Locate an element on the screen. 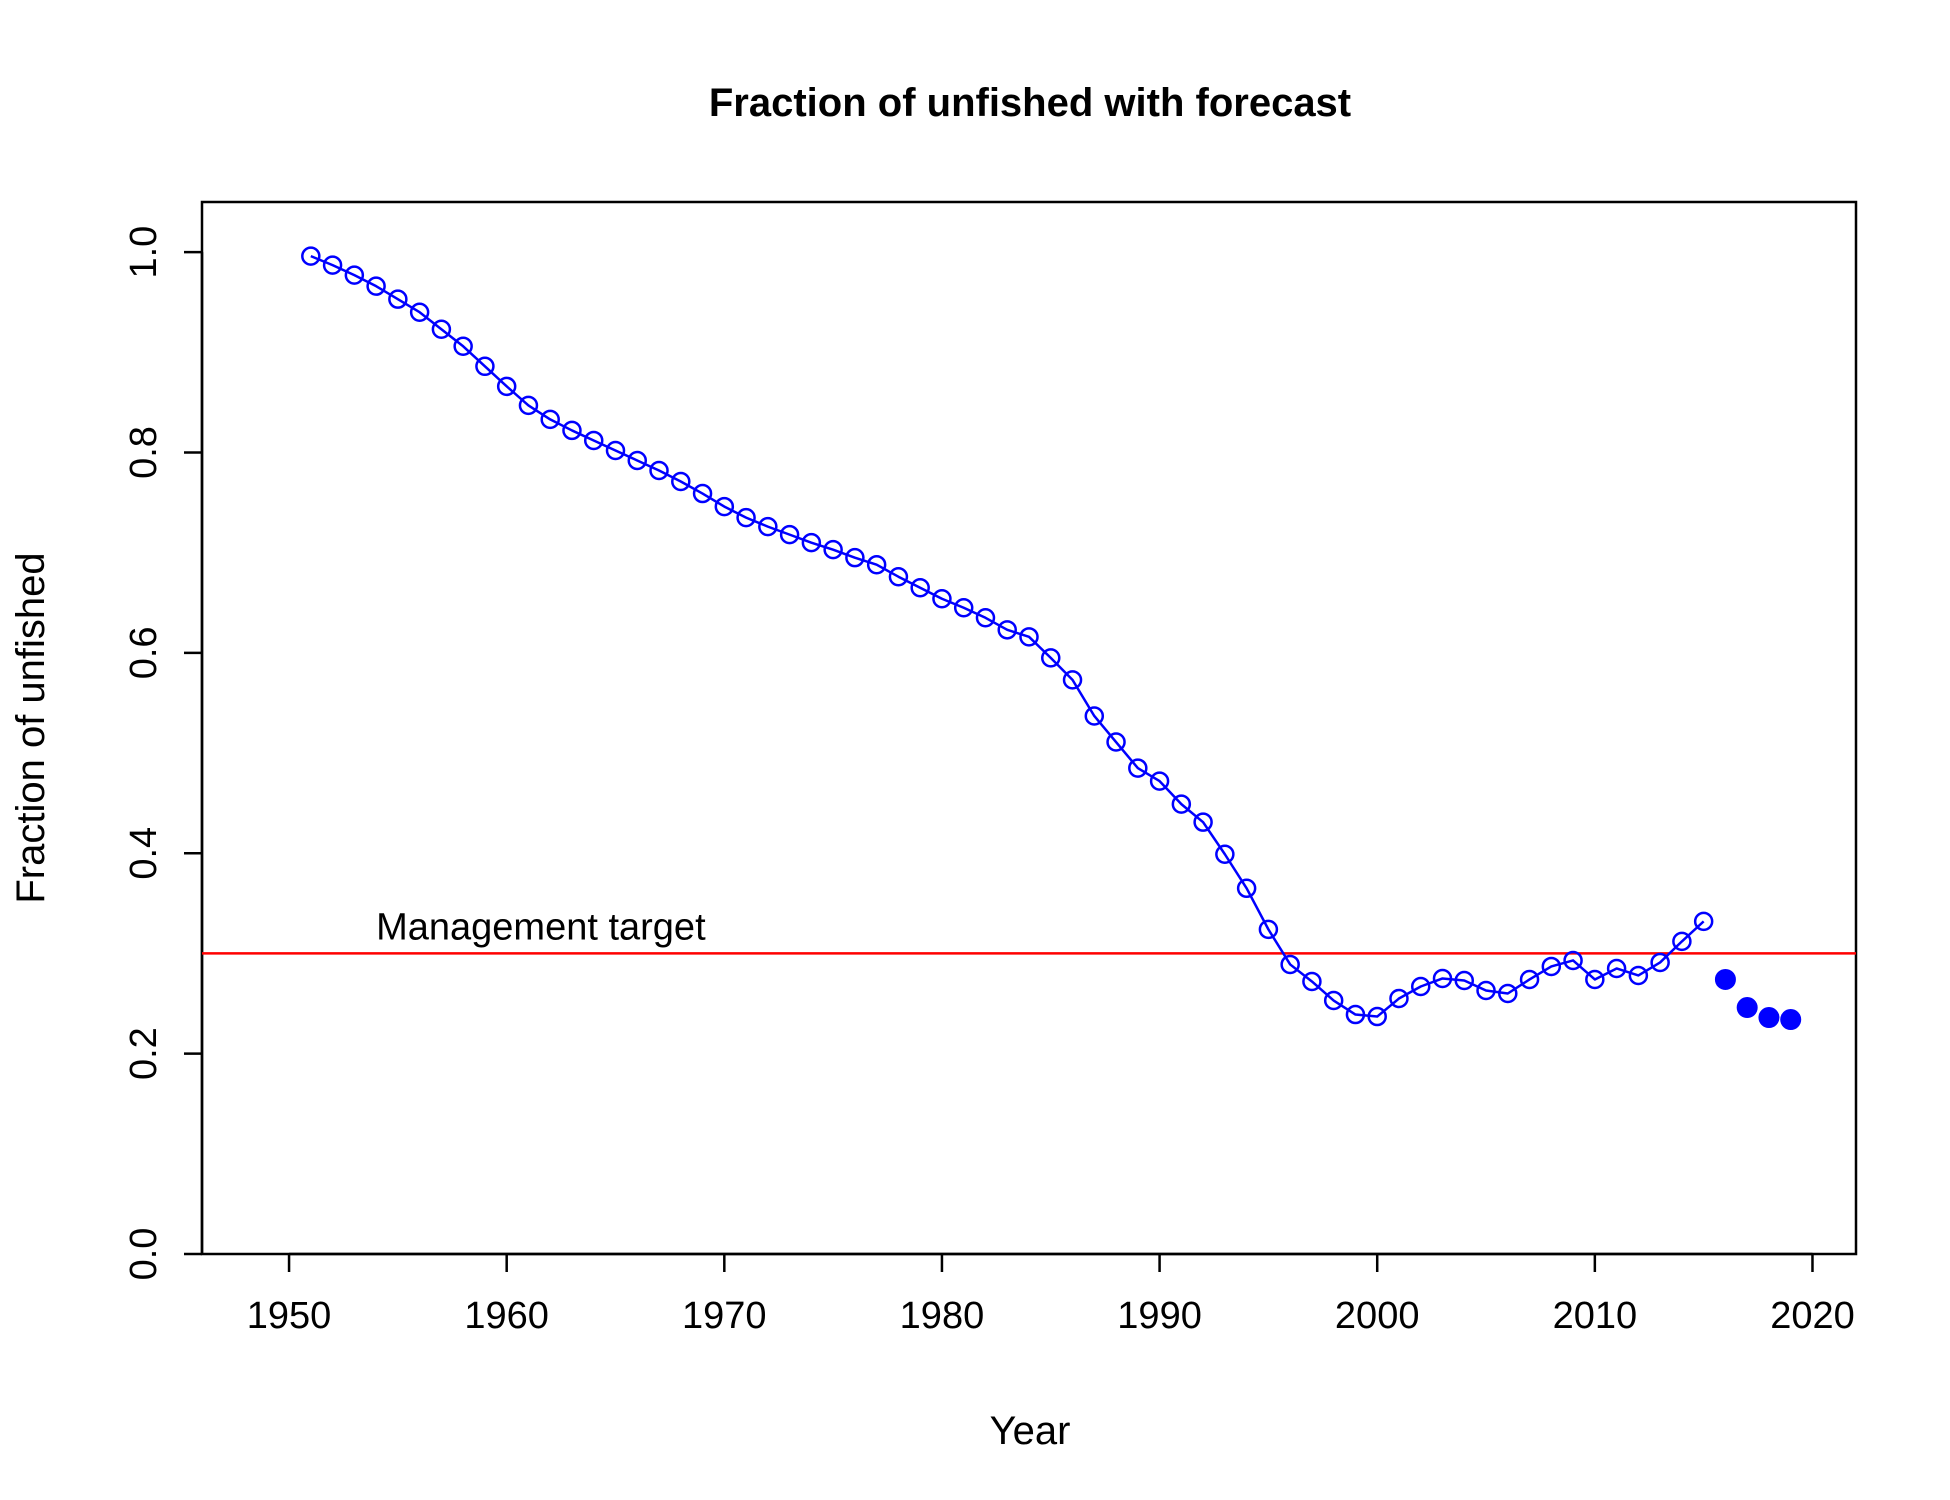 This screenshot has height=1500, width=1950. chart-title: Fraction of unfished with forecast is located at coordinates (1030, 103).